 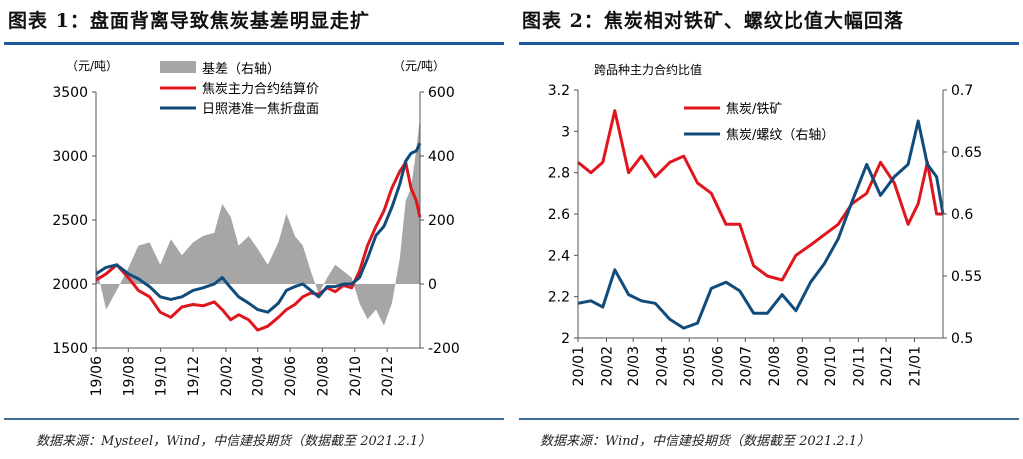 I want to click on y-tick-label-left: 2000, so click(x=70, y=285).